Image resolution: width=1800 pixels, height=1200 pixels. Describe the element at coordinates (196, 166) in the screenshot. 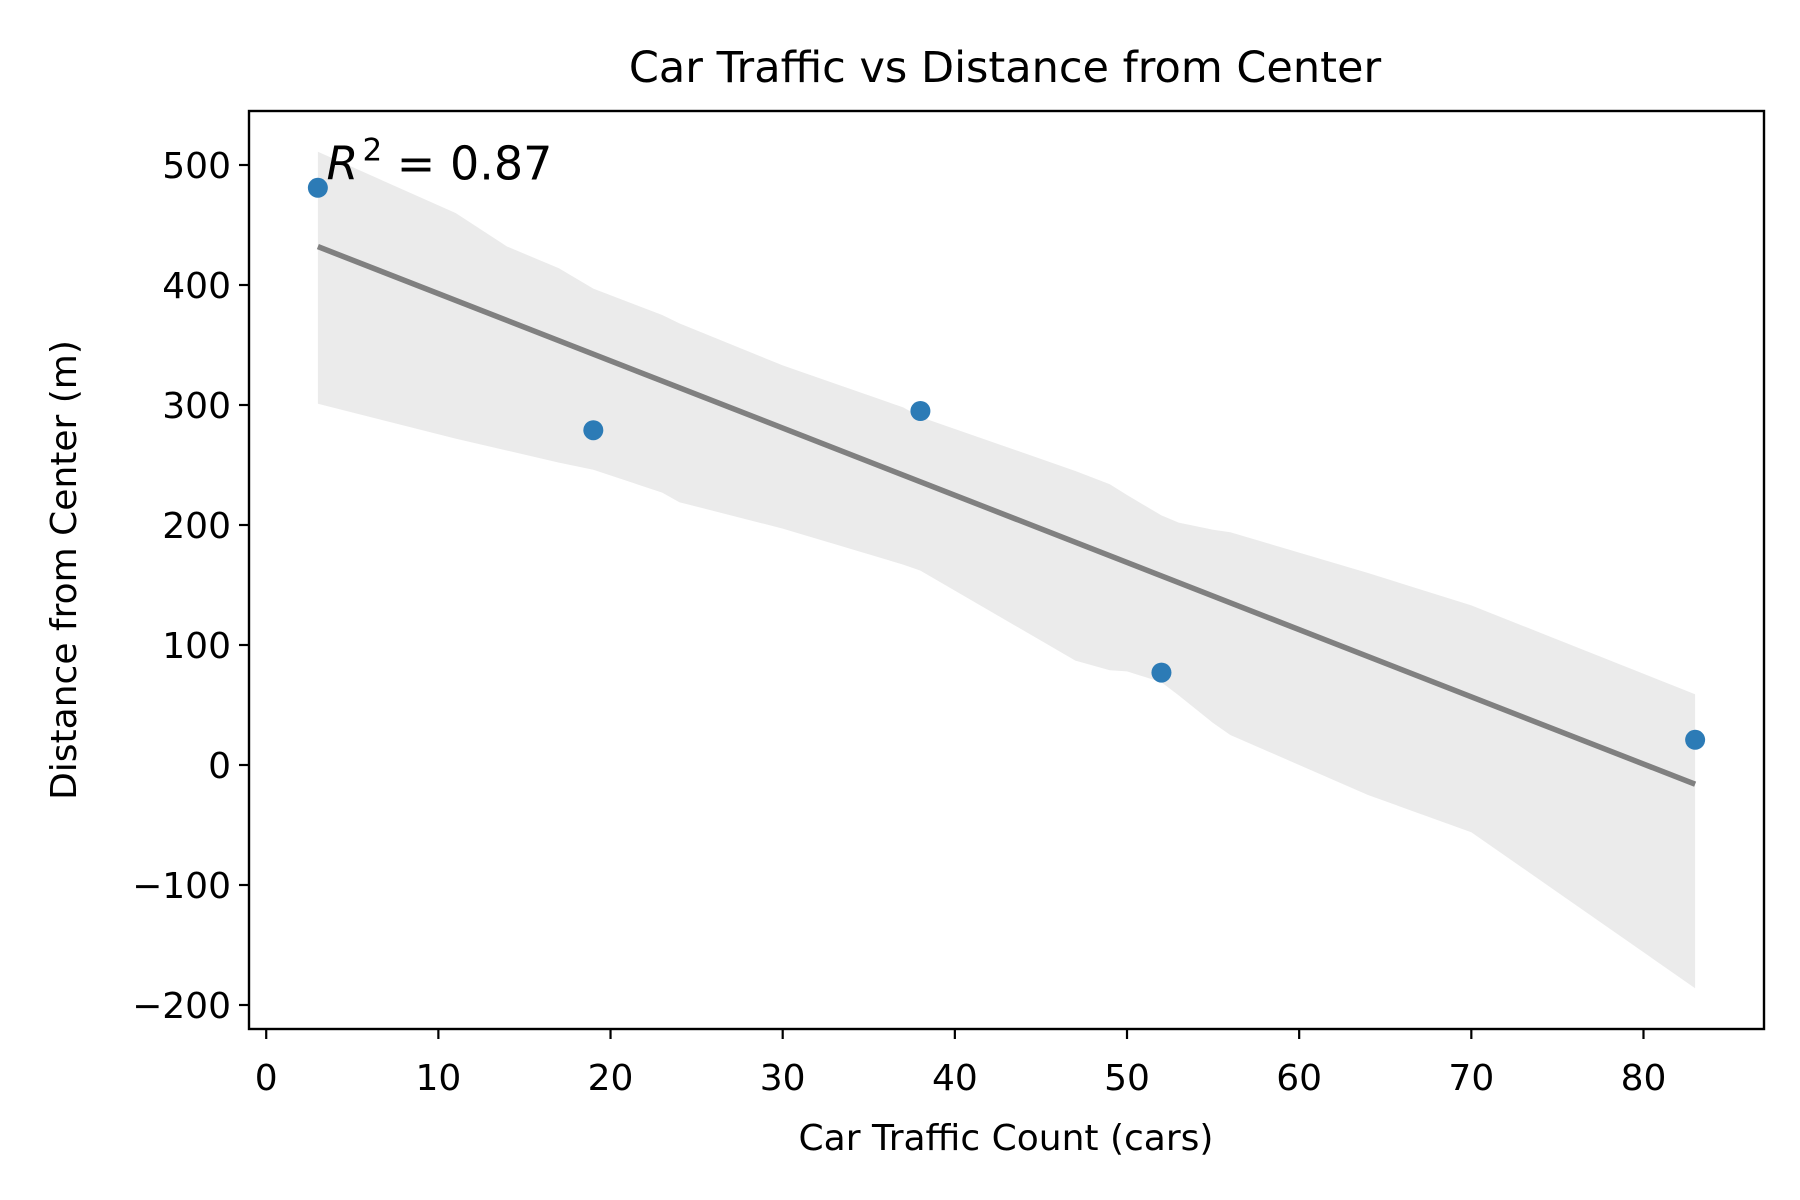

I see `y-tick-label: 500` at that location.